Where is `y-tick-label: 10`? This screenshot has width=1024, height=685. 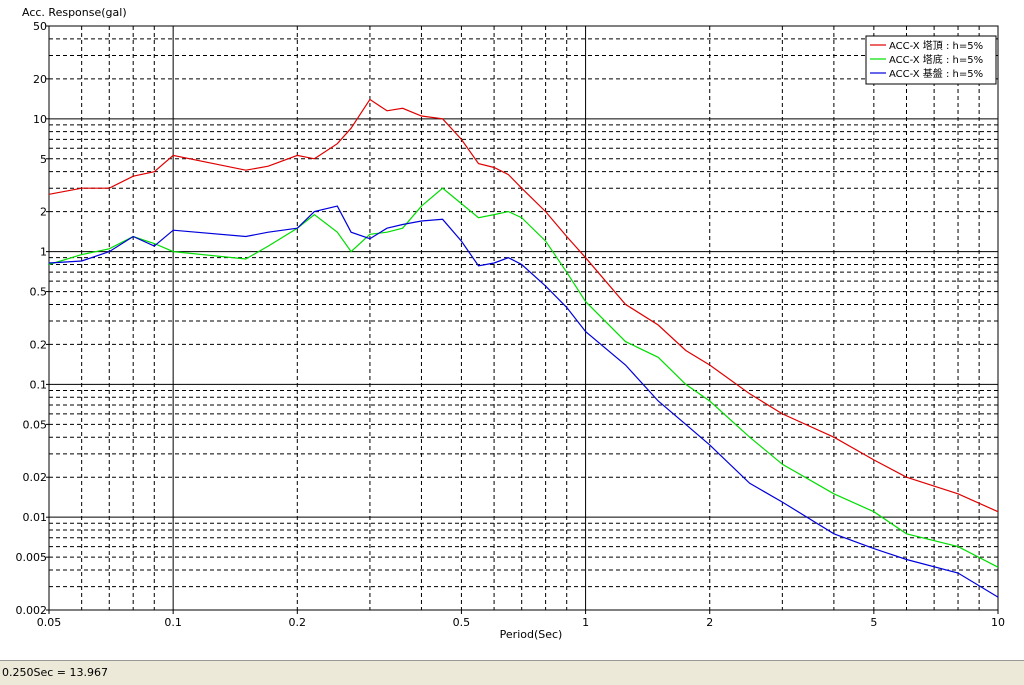 y-tick-label: 10 is located at coordinates (40, 119).